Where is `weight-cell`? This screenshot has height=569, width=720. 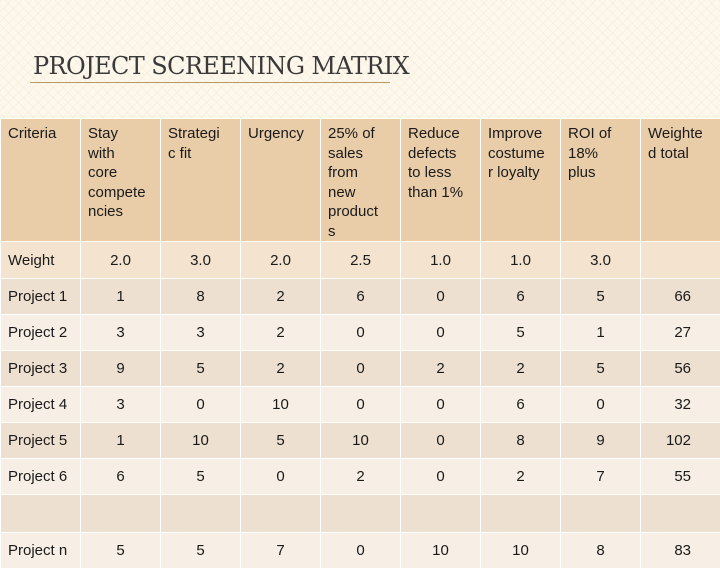 weight-cell is located at coordinates (680, 260).